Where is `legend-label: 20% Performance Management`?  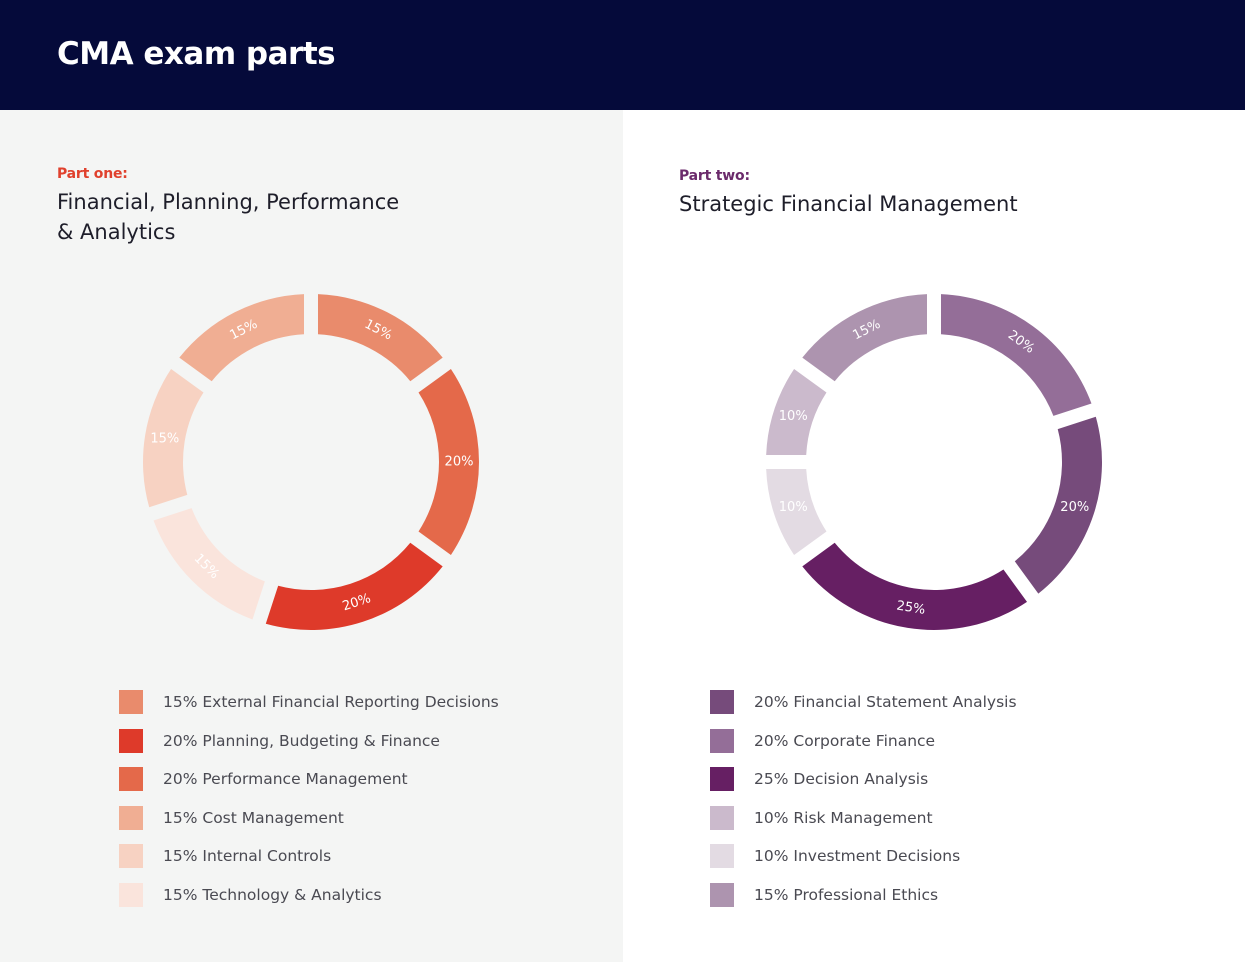 legend-label: 20% Performance Management is located at coordinates (285, 779).